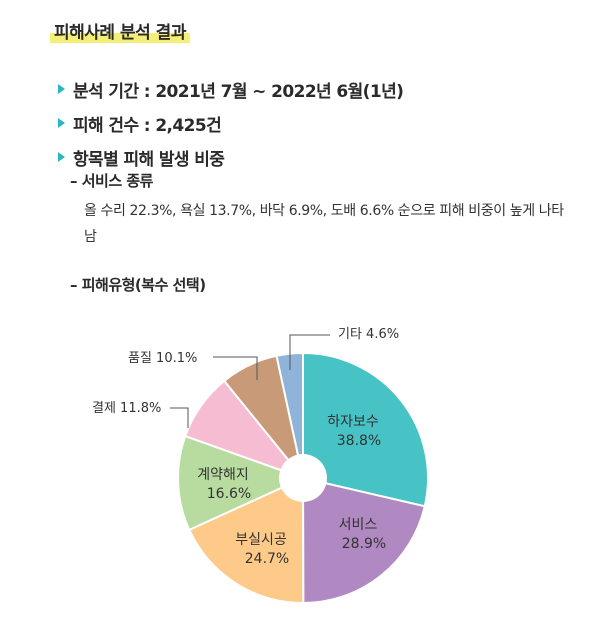 The image size is (598, 630). Describe the element at coordinates (126, 408) in the screenshot. I see `slice-label-4: 결제 11.8%` at that location.